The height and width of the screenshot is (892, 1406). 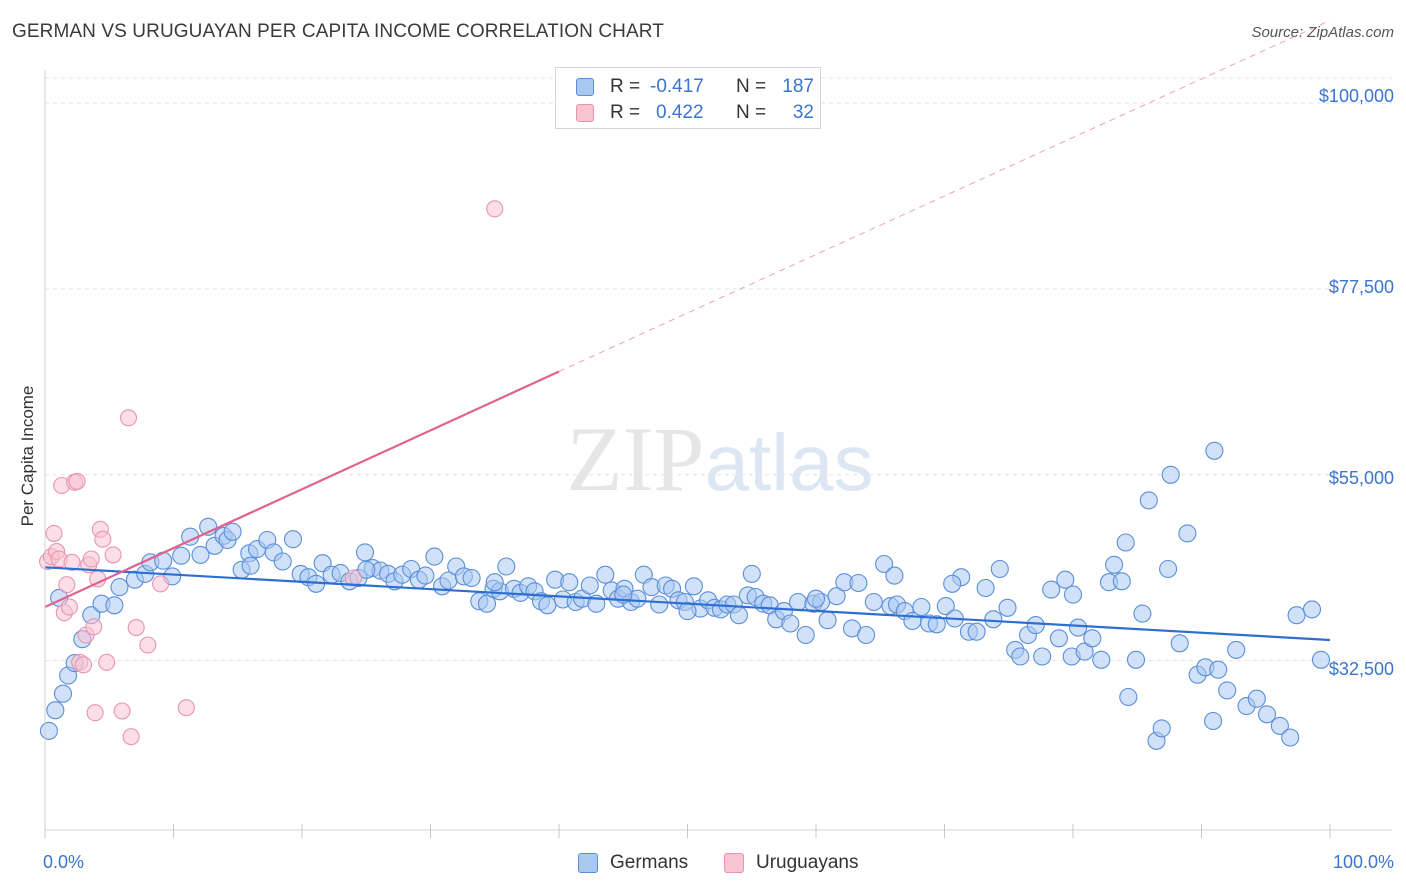 I want to click on germans-trend-line, so click(x=687, y=604).